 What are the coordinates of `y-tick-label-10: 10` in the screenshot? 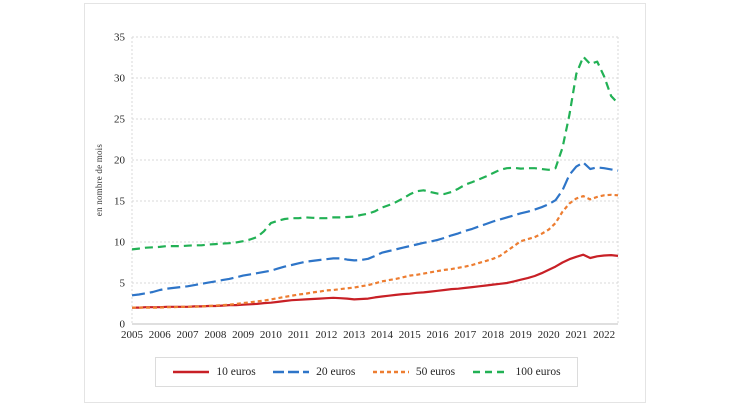 It's located at (120, 243).